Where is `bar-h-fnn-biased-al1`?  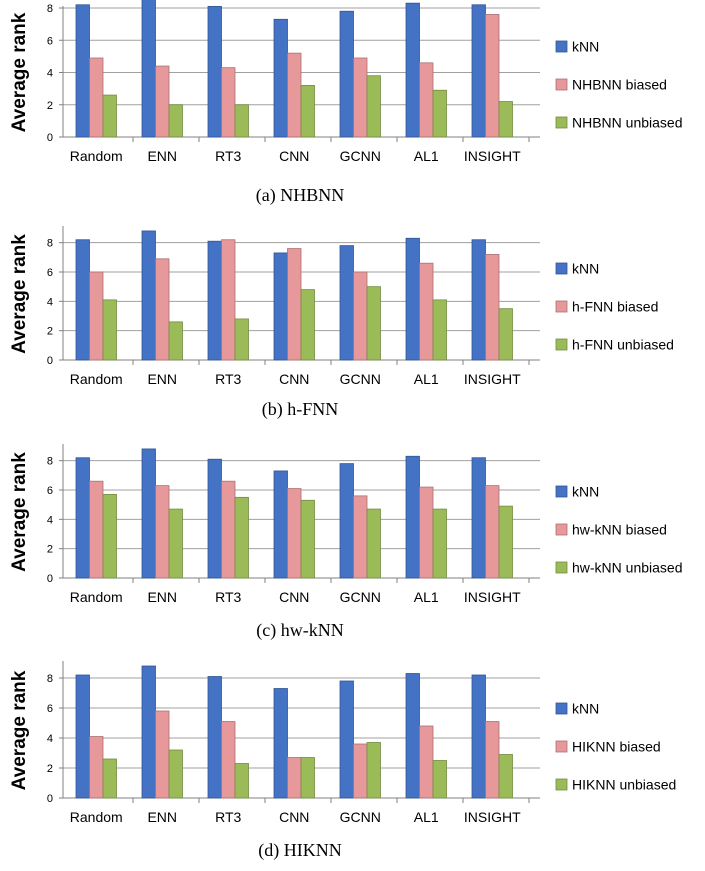
bar-h-fnn-biased-al1 is located at coordinates (426, 311).